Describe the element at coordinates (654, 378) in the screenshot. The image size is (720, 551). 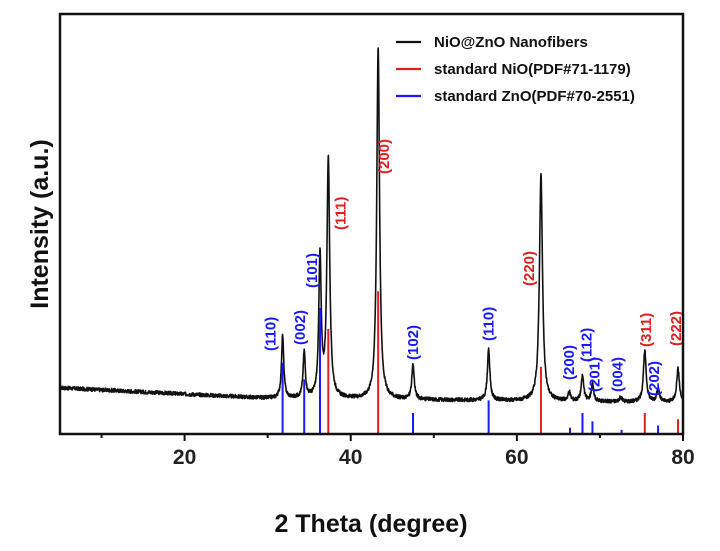
I see `peak-label-2-9: (202)` at that location.